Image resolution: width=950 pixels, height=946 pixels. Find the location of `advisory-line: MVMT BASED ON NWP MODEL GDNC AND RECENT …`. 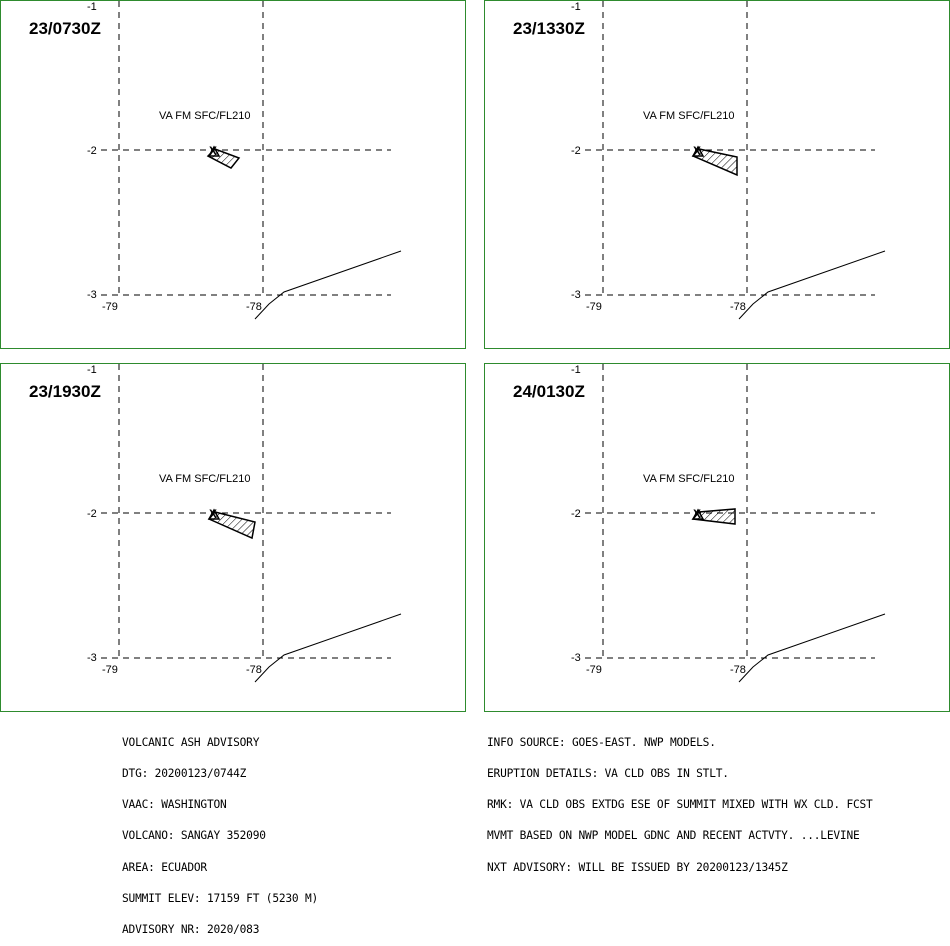

advisory-line: MVMT BASED ON NWP MODEL GDNC AND RECENT … is located at coordinates (673, 836).